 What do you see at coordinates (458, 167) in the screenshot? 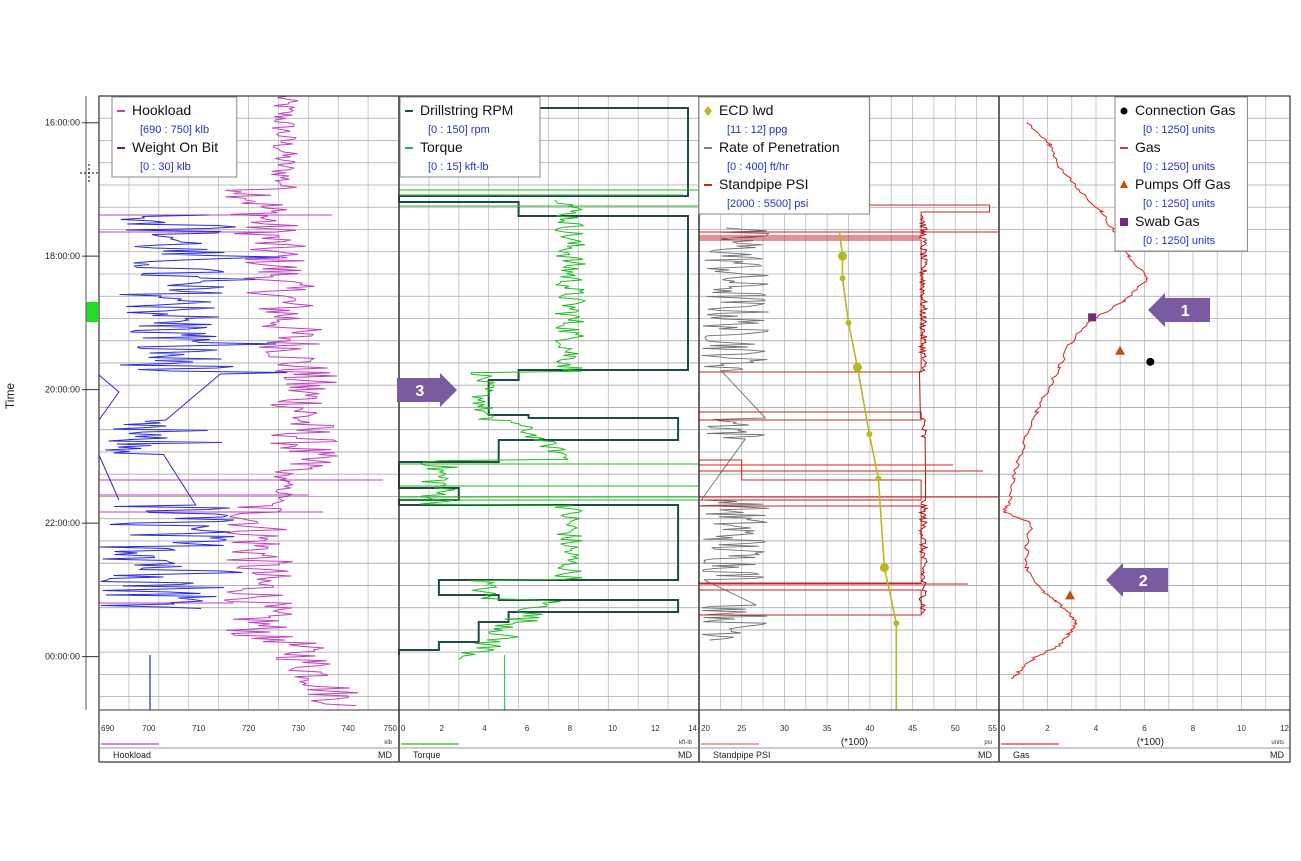
I see `legend-range: [0 : 15] kft-lb` at bounding box center [458, 167].